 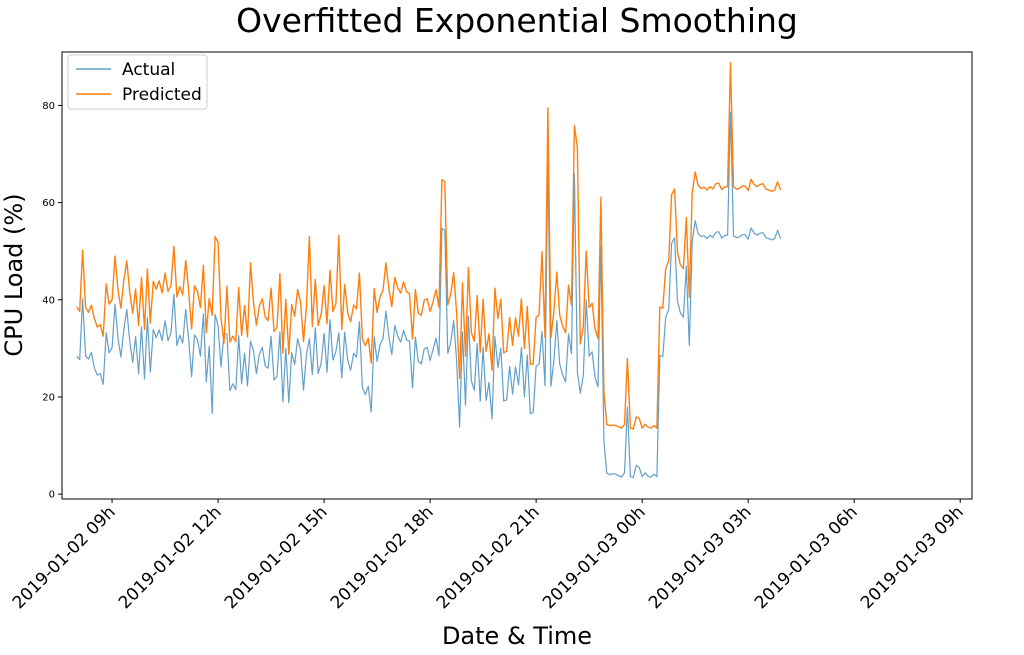 I want to click on legend: Actual Predicted, so click(x=137, y=82).